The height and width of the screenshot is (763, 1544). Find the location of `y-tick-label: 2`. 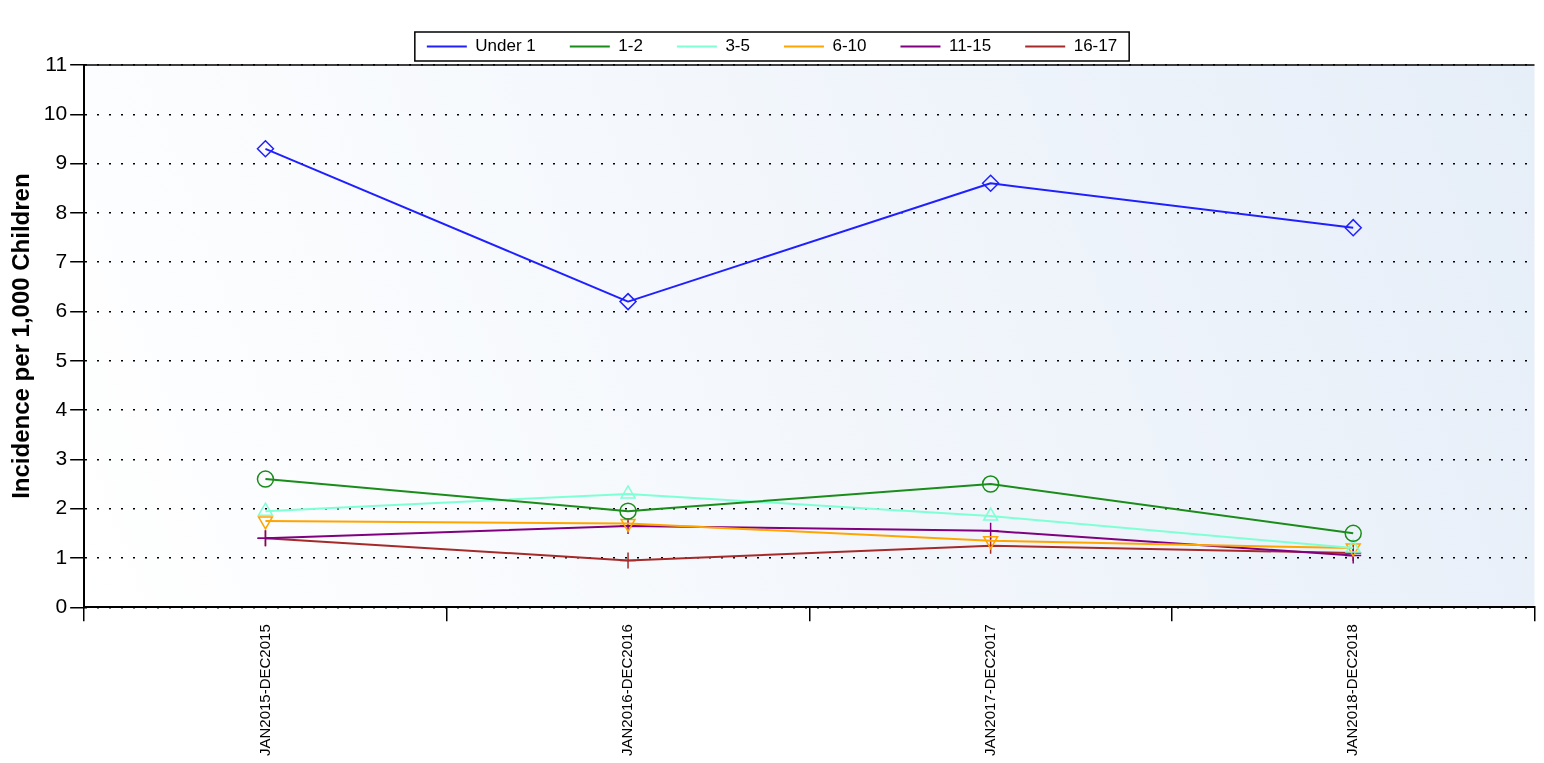

y-tick-label: 2 is located at coordinates (61, 507).